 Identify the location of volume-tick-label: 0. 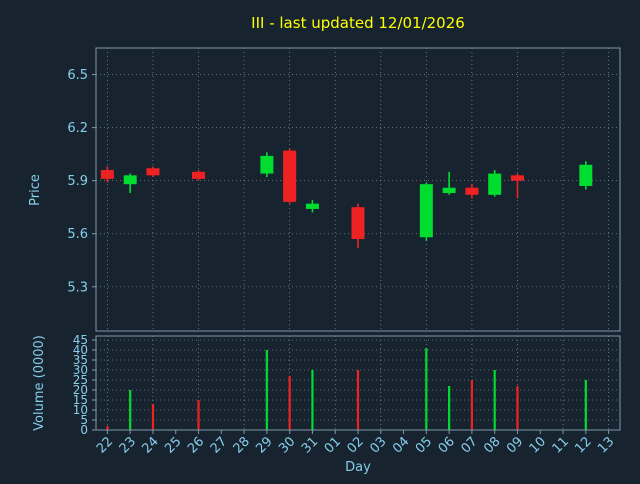
(84, 430).